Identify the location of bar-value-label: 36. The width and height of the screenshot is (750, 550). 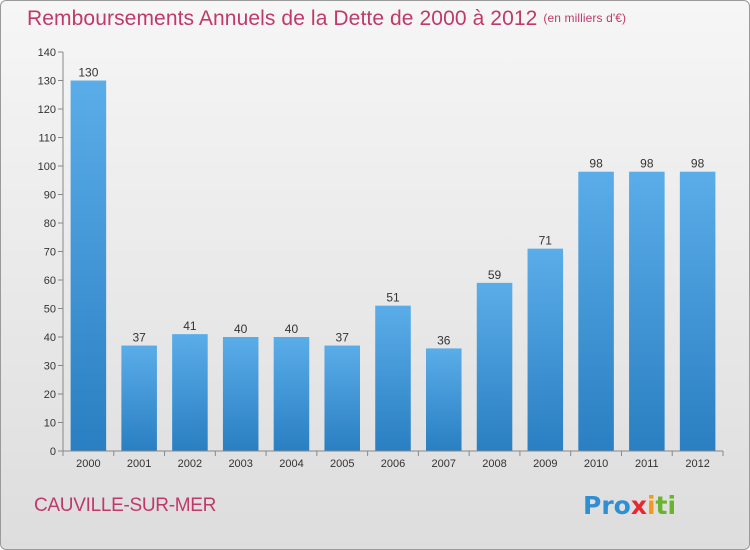
(444, 340).